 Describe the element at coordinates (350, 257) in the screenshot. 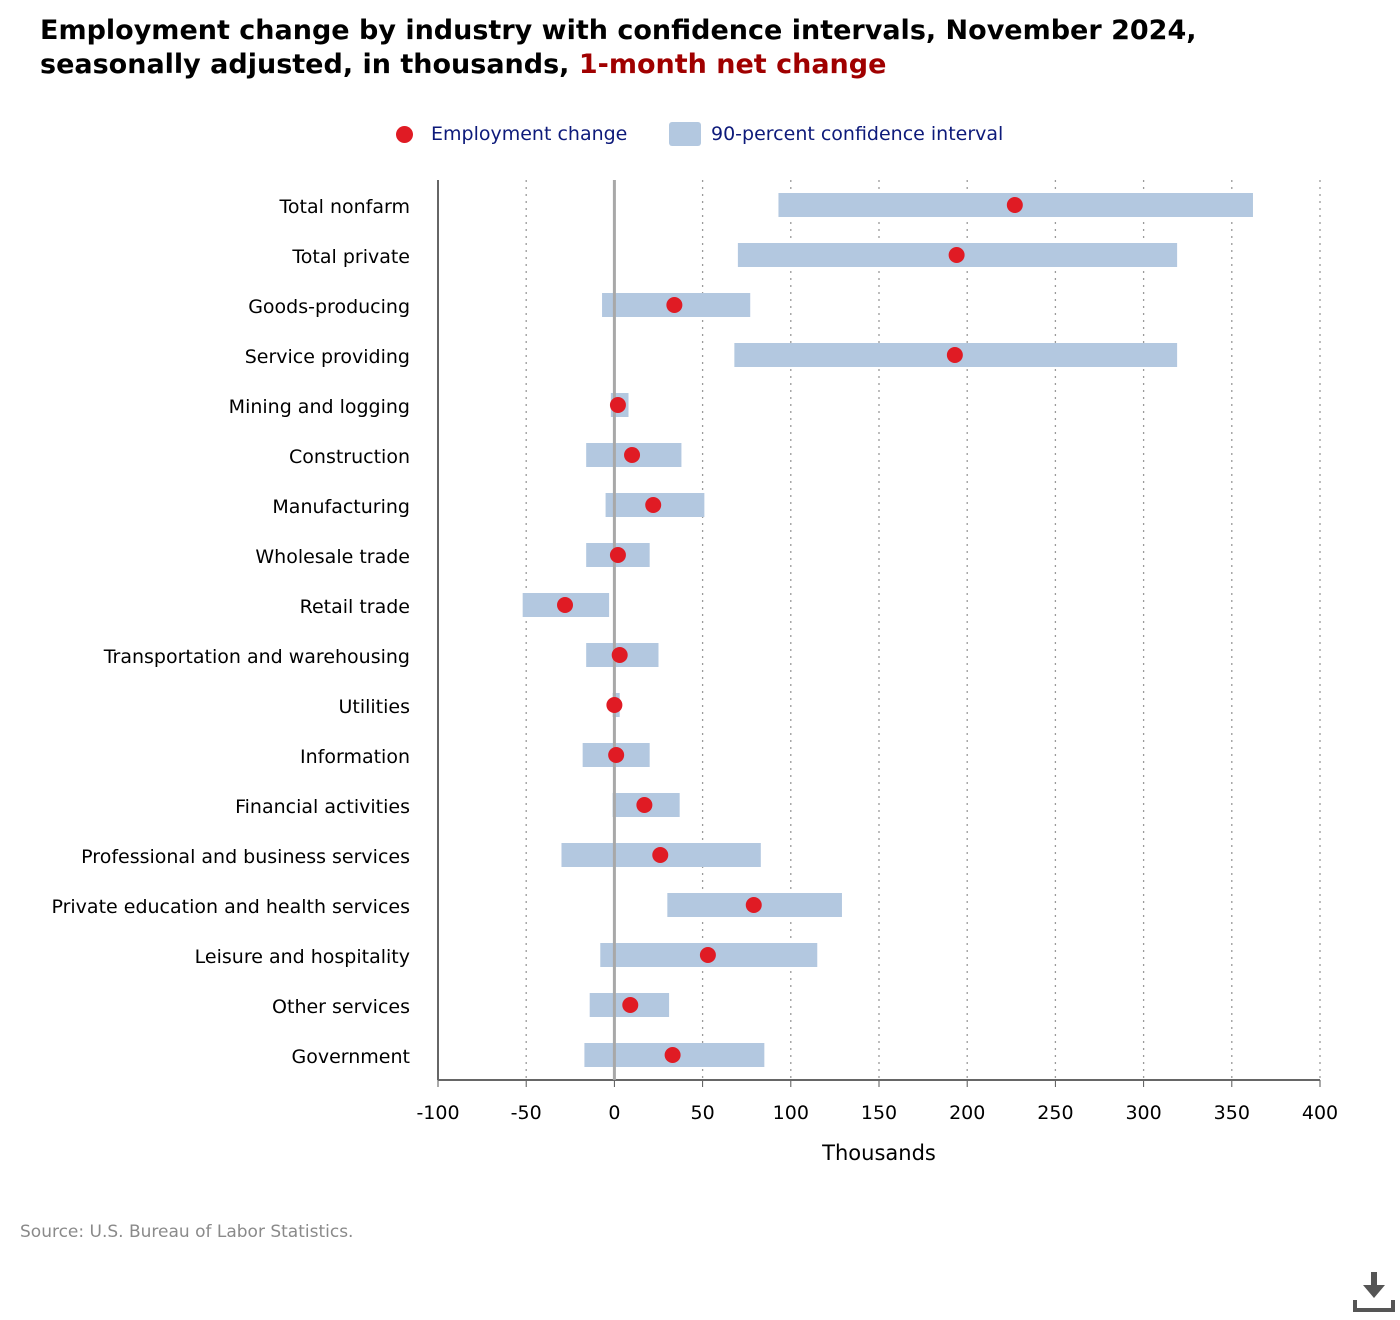

I see `category-label: Total private` at that location.